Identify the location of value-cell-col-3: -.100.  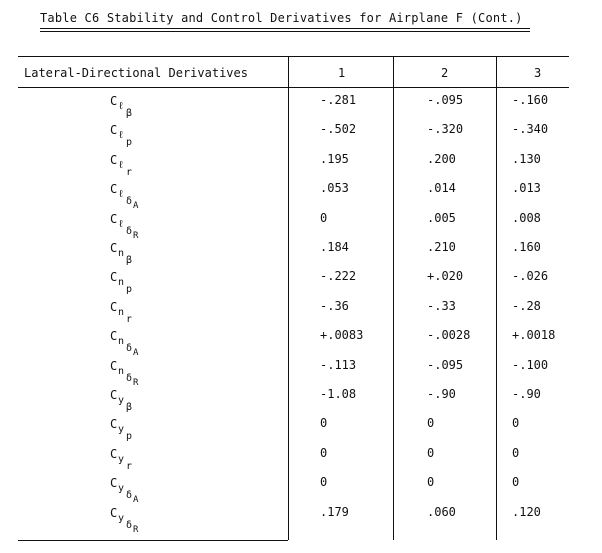
(530, 364).